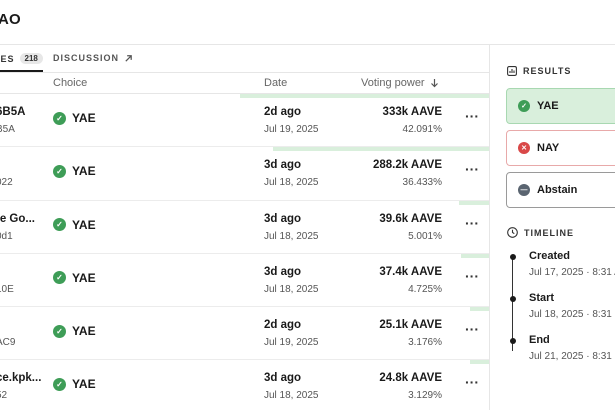  I want to click on timeline-label-start: Start, so click(542, 298).